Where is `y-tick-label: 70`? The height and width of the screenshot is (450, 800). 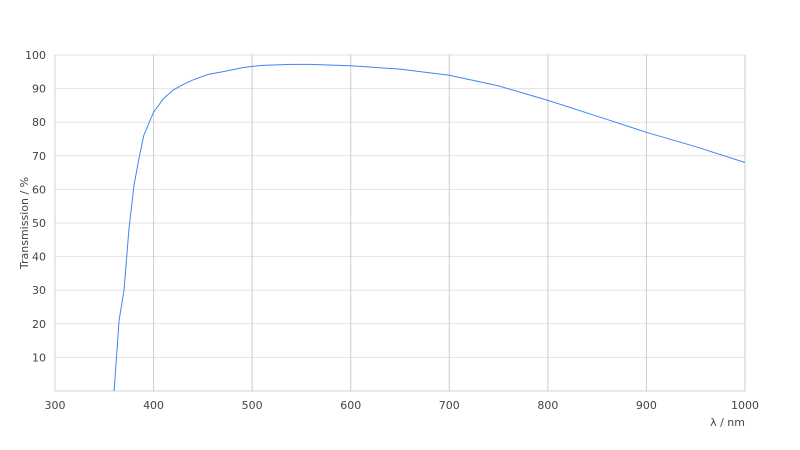 y-tick-label: 70 is located at coordinates (39, 156).